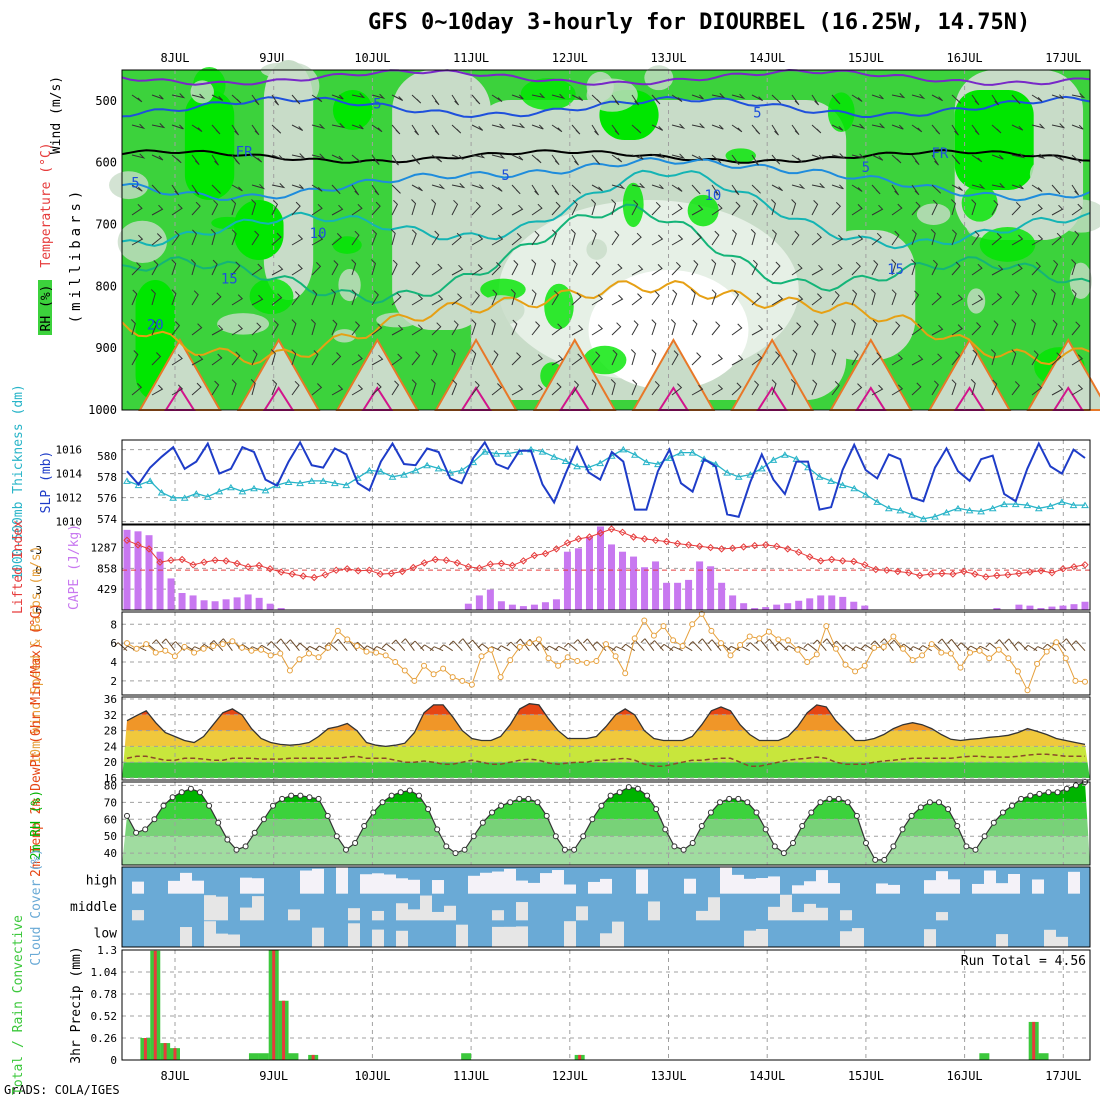 The height and width of the screenshot is (1100, 1100). I want to click on contour-label: 5, so click(866, 168).